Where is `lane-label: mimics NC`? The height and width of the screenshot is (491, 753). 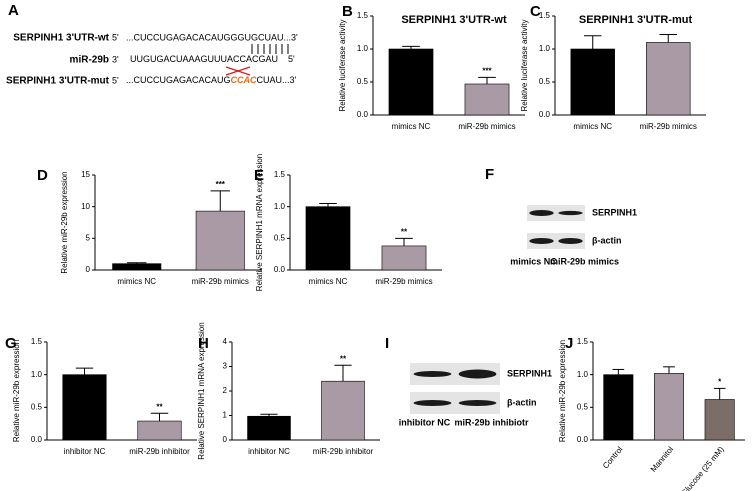 lane-label: mimics NC is located at coordinates (533, 261).